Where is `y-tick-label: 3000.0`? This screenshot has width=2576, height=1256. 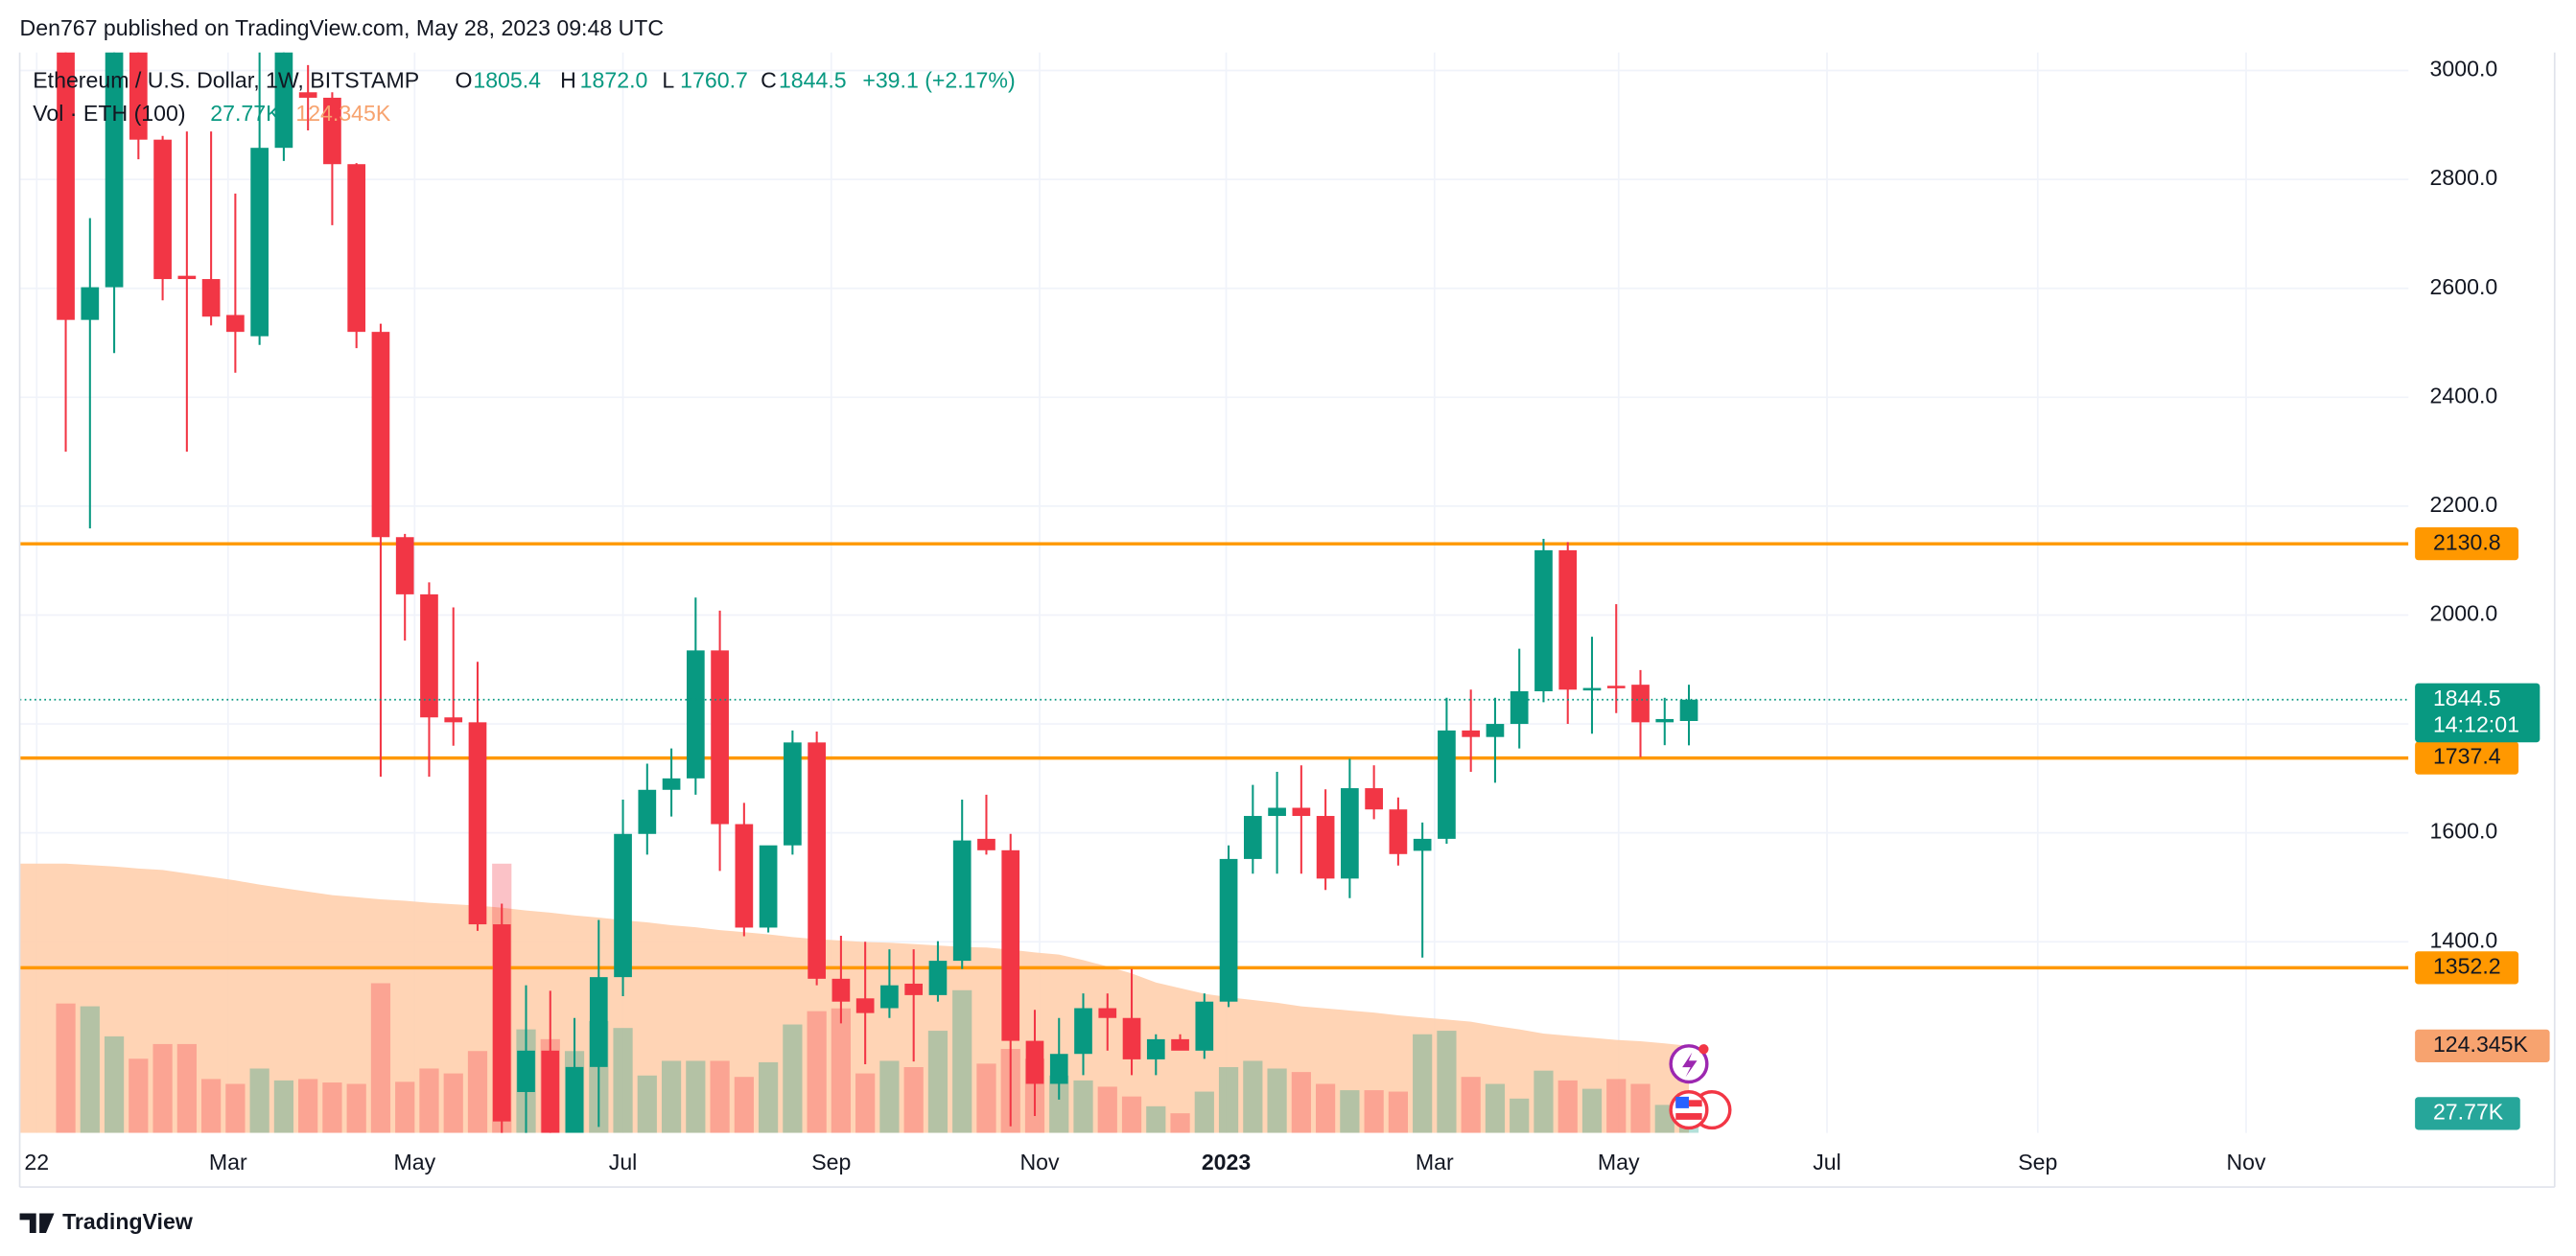
y-tick-label: 3000.0 is located at coordinates (2464, 69).